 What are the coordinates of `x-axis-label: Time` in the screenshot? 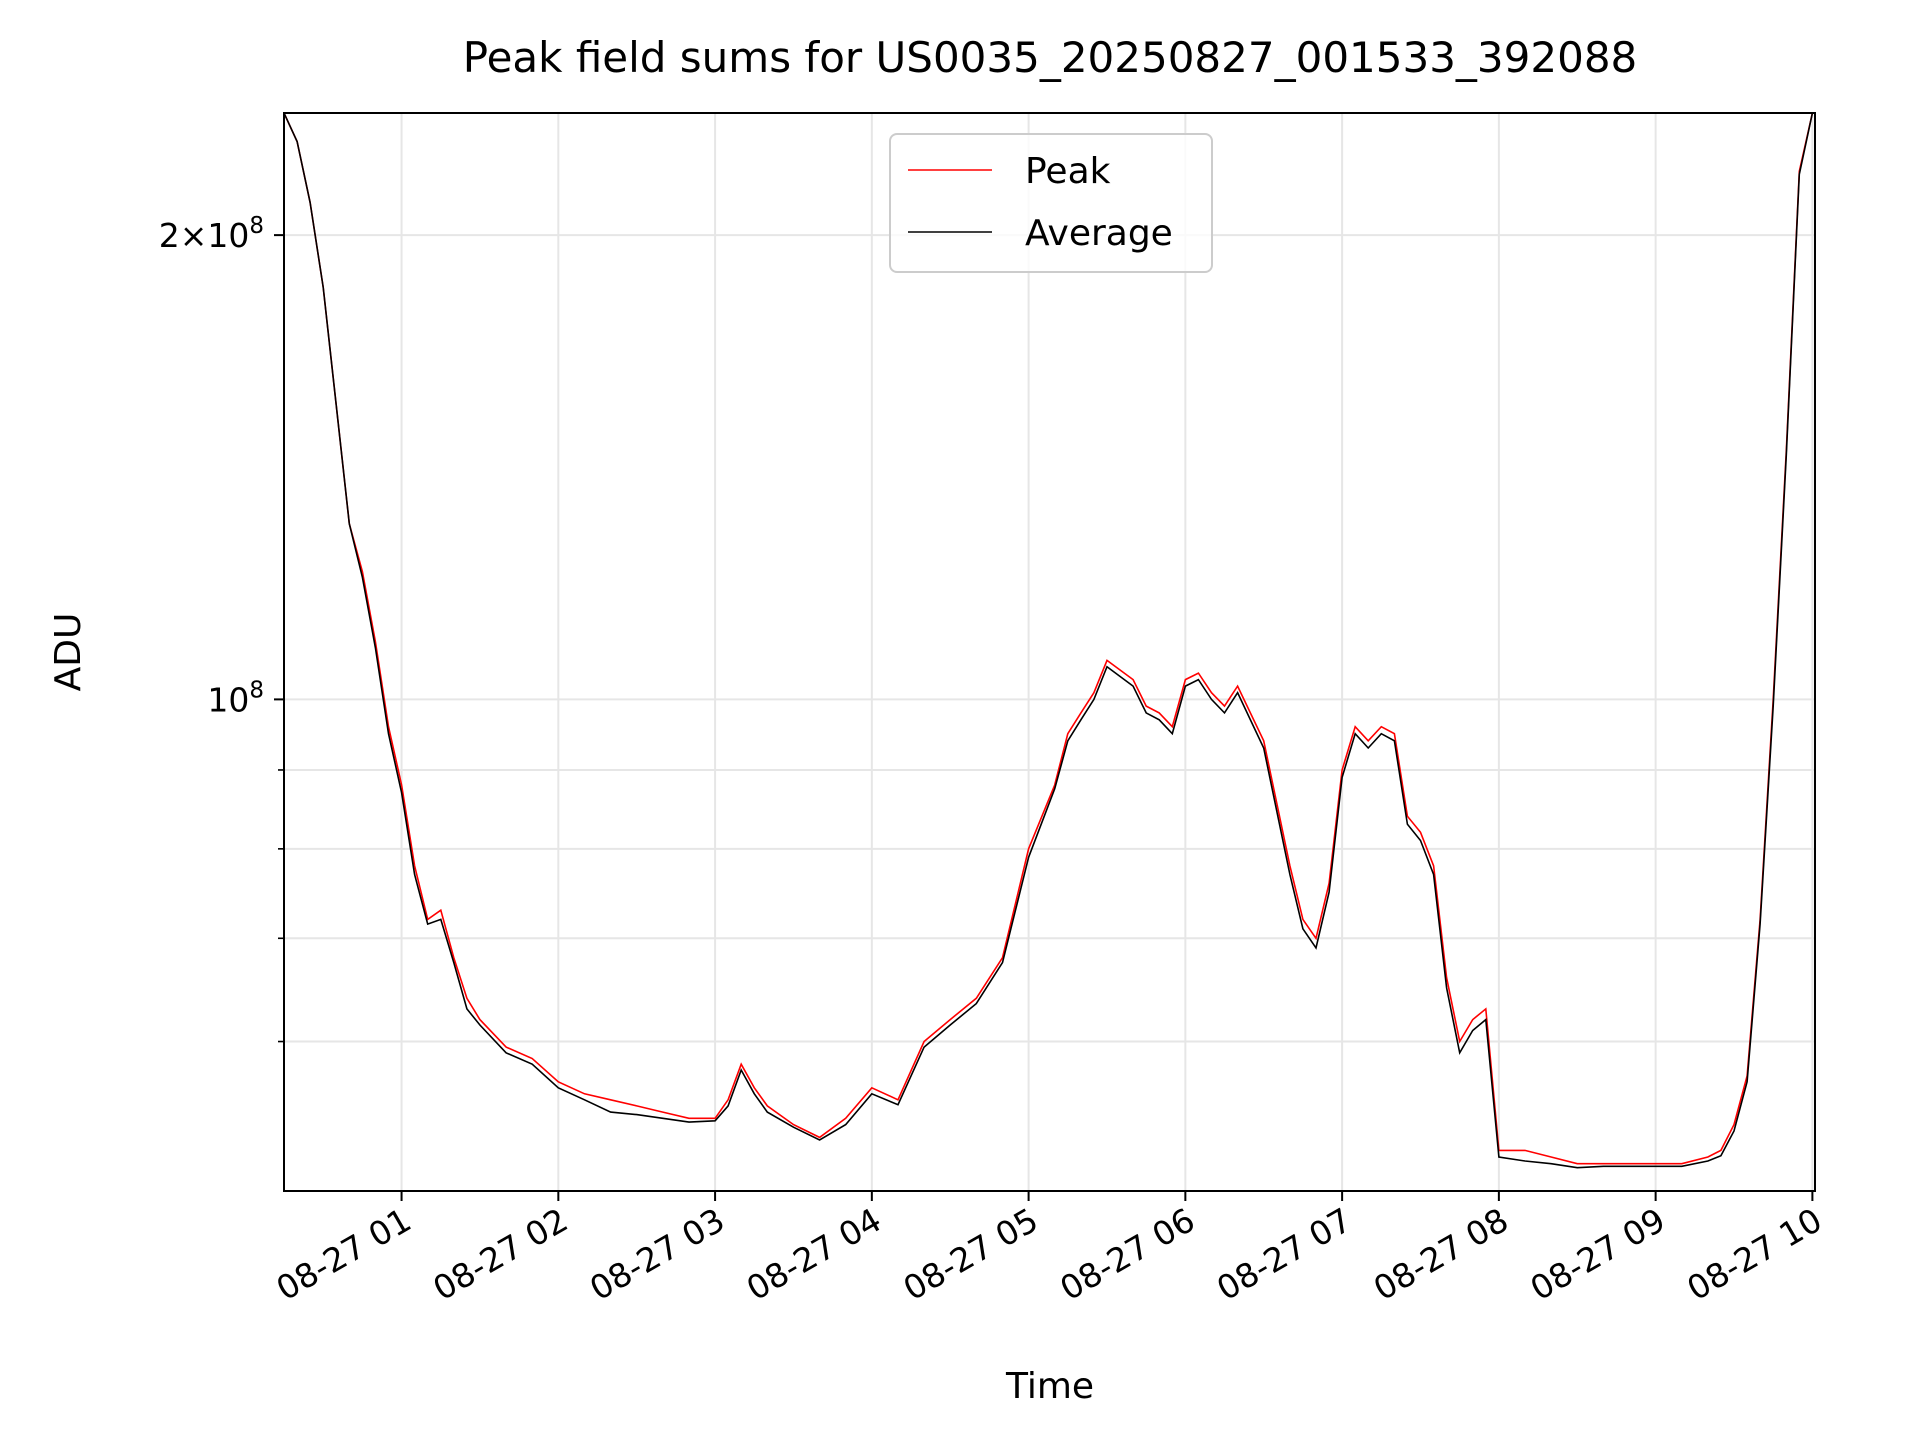 It's located at (1049, 1386).